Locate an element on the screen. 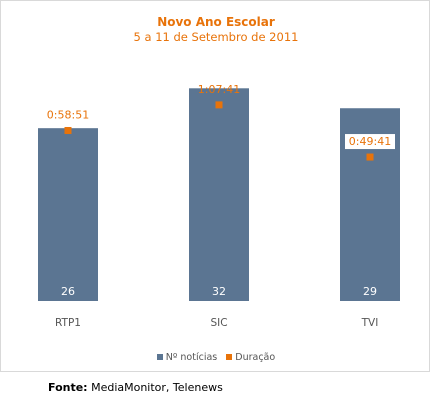 This screenshot has height=411, width=432. category-label-sic: SIC is located at coordinates (218, 323).